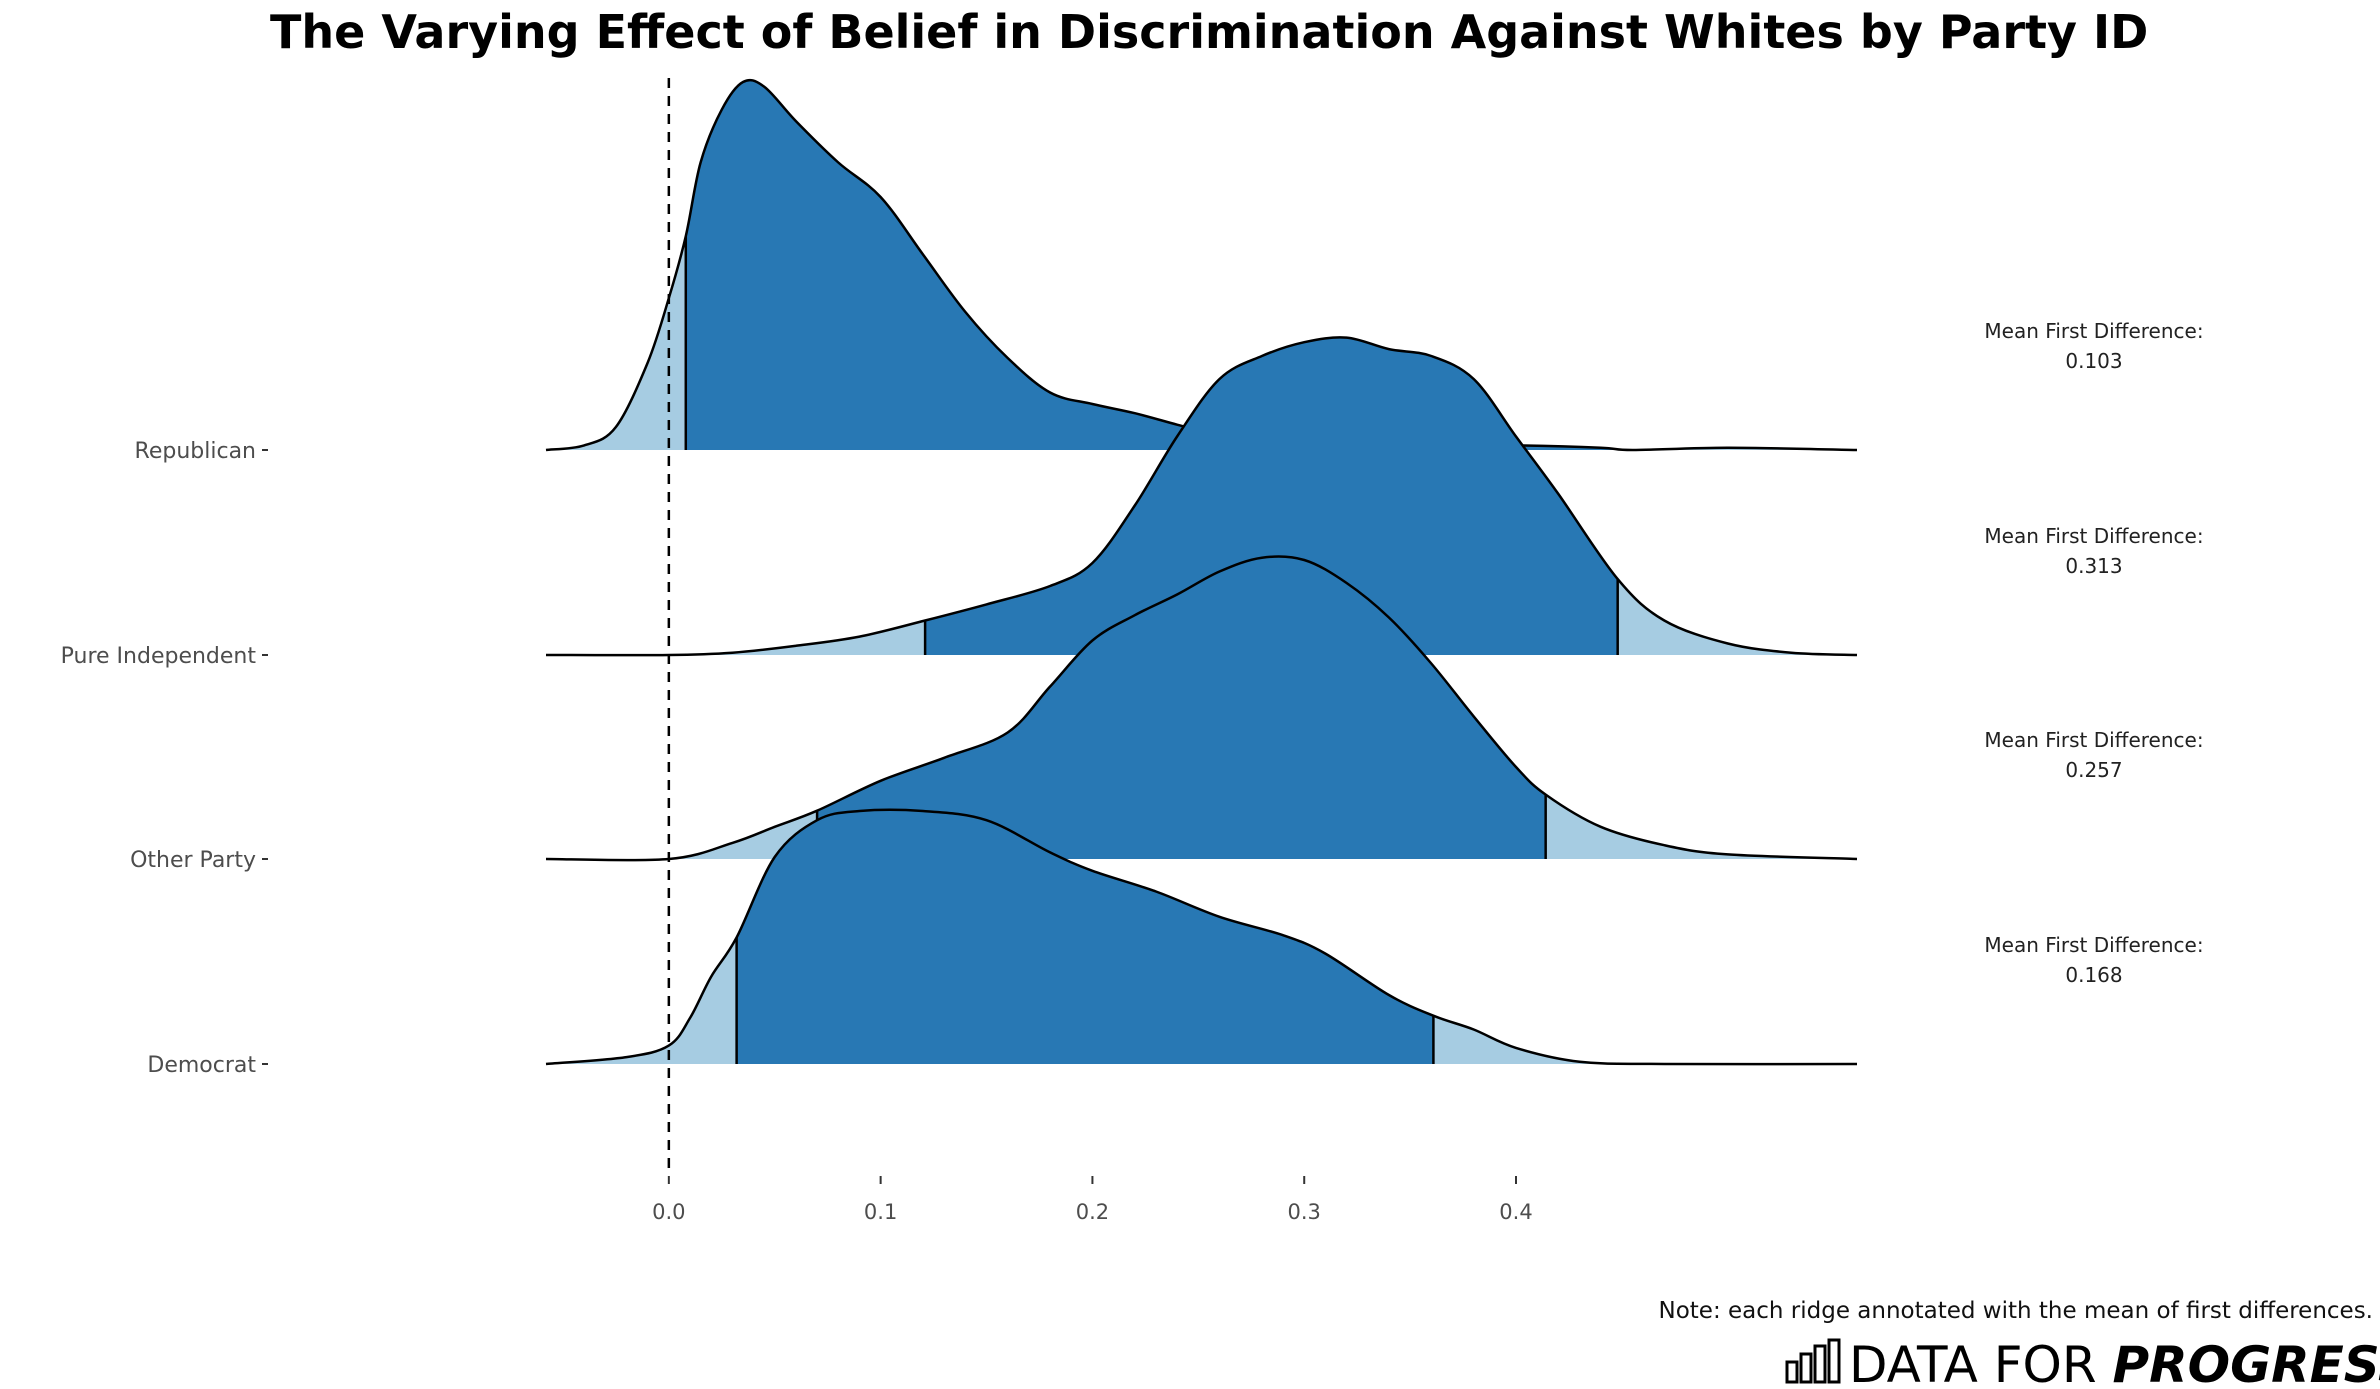 The width and height of the screenshot is (2380, 1389). What do you see at coordinates (2093, 361) in the screenshot?
I see `mean-annotation-value: 0.103` at bounding box center [2093, 361].